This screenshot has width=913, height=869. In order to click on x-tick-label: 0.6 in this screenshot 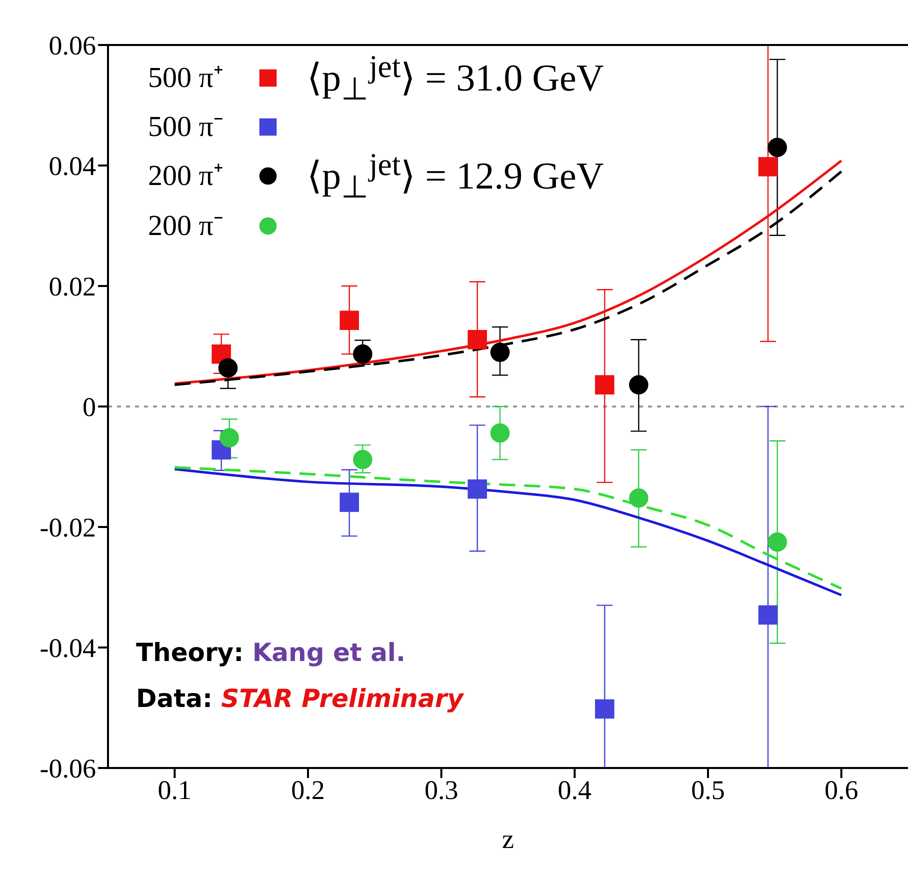, I will do `click(841, 790)`.